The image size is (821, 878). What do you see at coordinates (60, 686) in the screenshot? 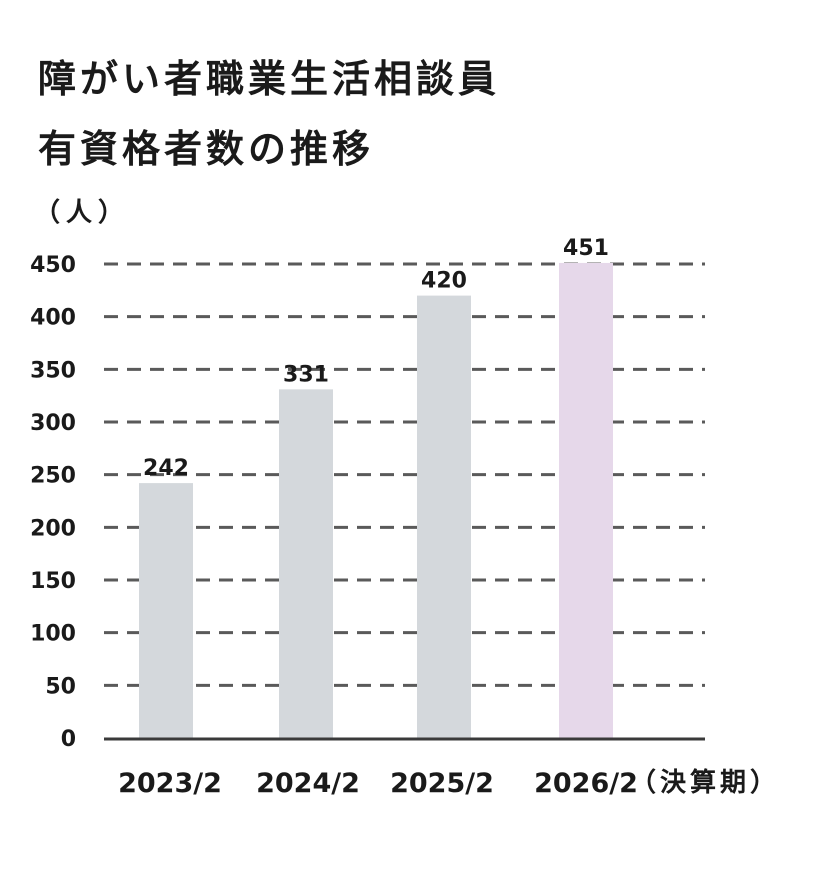
I see `y-tick-label: 50` at bounding box center [60, 686].